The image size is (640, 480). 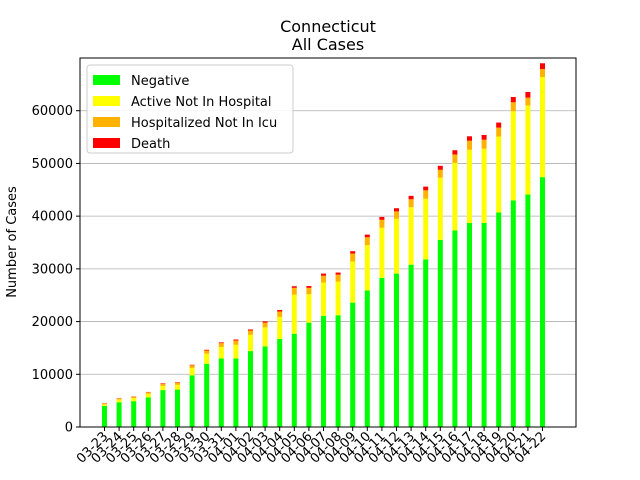 What do you see at coordinates (201, 102) in the screenshot?
I see `legend-label: Active Not In Hospital` at bounding box center [201, 102].